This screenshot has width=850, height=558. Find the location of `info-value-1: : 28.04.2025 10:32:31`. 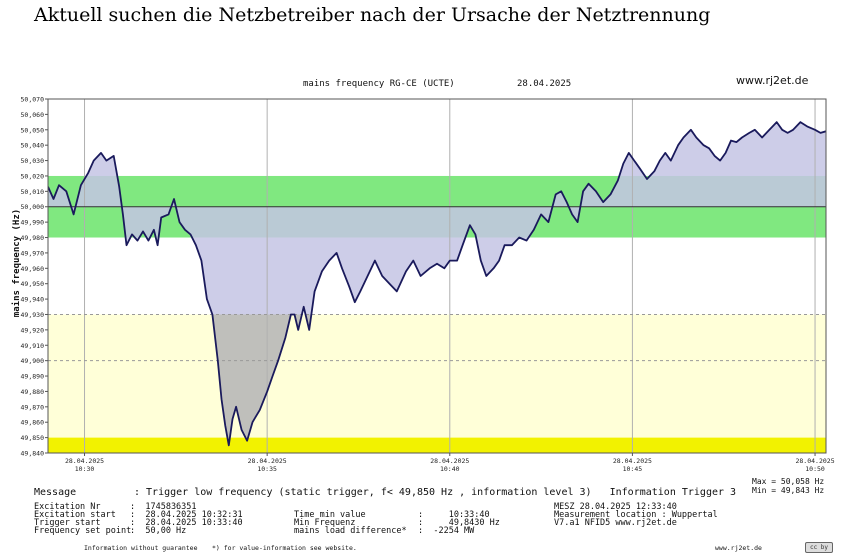

info-value-1: : 28.04.2025 10:32:31 is located at coordinates (186, 515).